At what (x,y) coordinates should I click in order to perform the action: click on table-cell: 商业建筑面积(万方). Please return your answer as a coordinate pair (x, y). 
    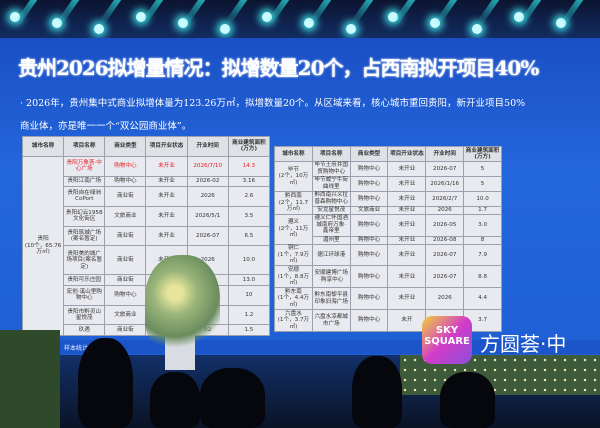
    Looking at the image, I should click on (482, 154).